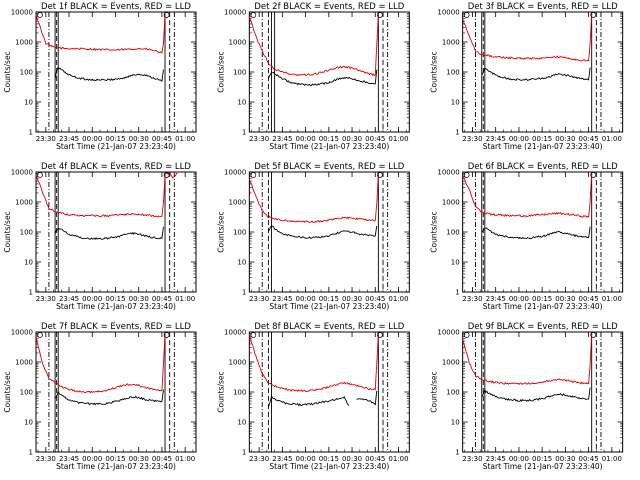 The width and height of the screenshot is (640, 480). Describe the element at coordinates (116, 167) in the screenshot. I see `chart-title: Det 4f BLACK = Events, RED = LLD` at that location.